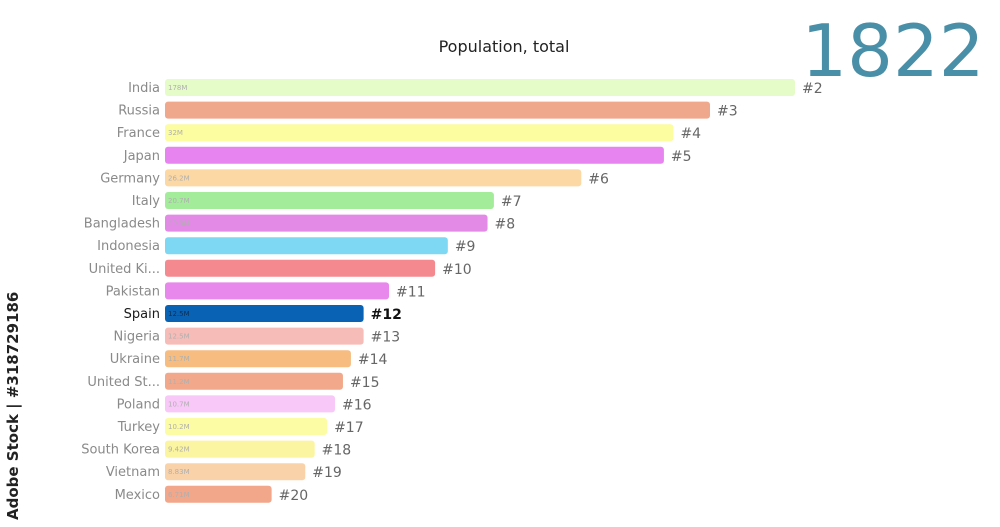 Image resolution: width=1000 pixels, height=527 pixels. I want to click on value-label: 26.2M, so click(179, 178).